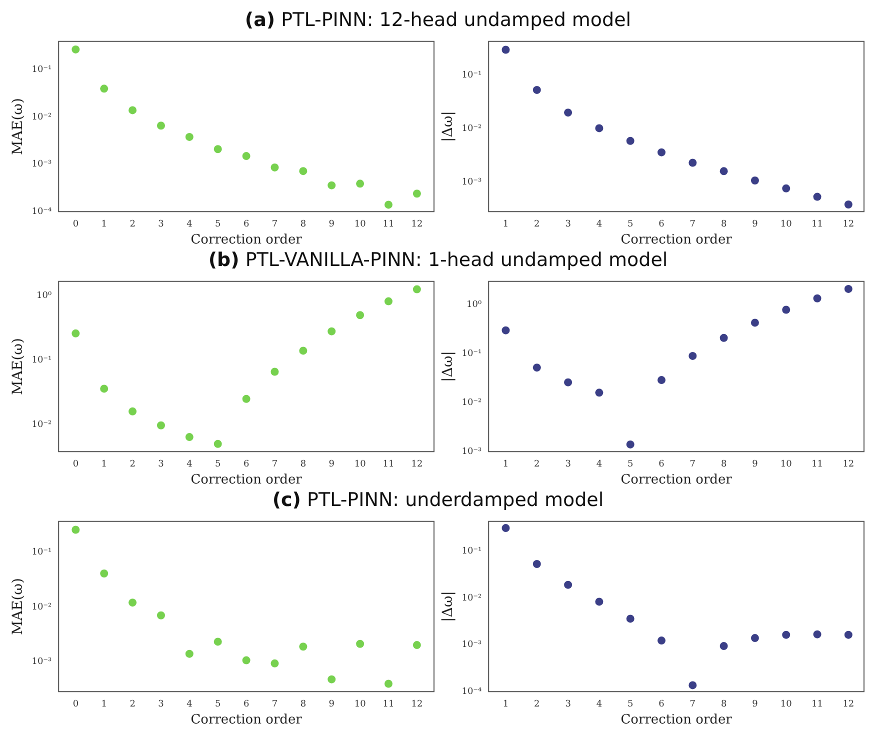 This screenshot has height=744, width=876. What do you see at coordinates (448, 126) in the screenshot?
I see `y-axis-title: |Δω|` at bounding box center [448, 126].